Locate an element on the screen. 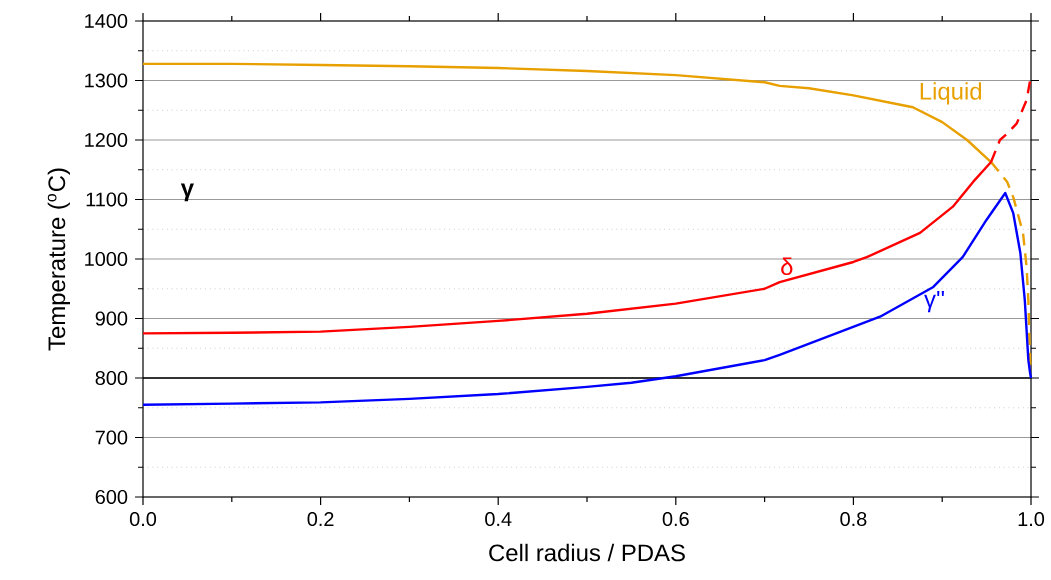 This screenshot has height=580, width=1051. x-tick-label: 1.0 is located at coordinates (1031, 519).